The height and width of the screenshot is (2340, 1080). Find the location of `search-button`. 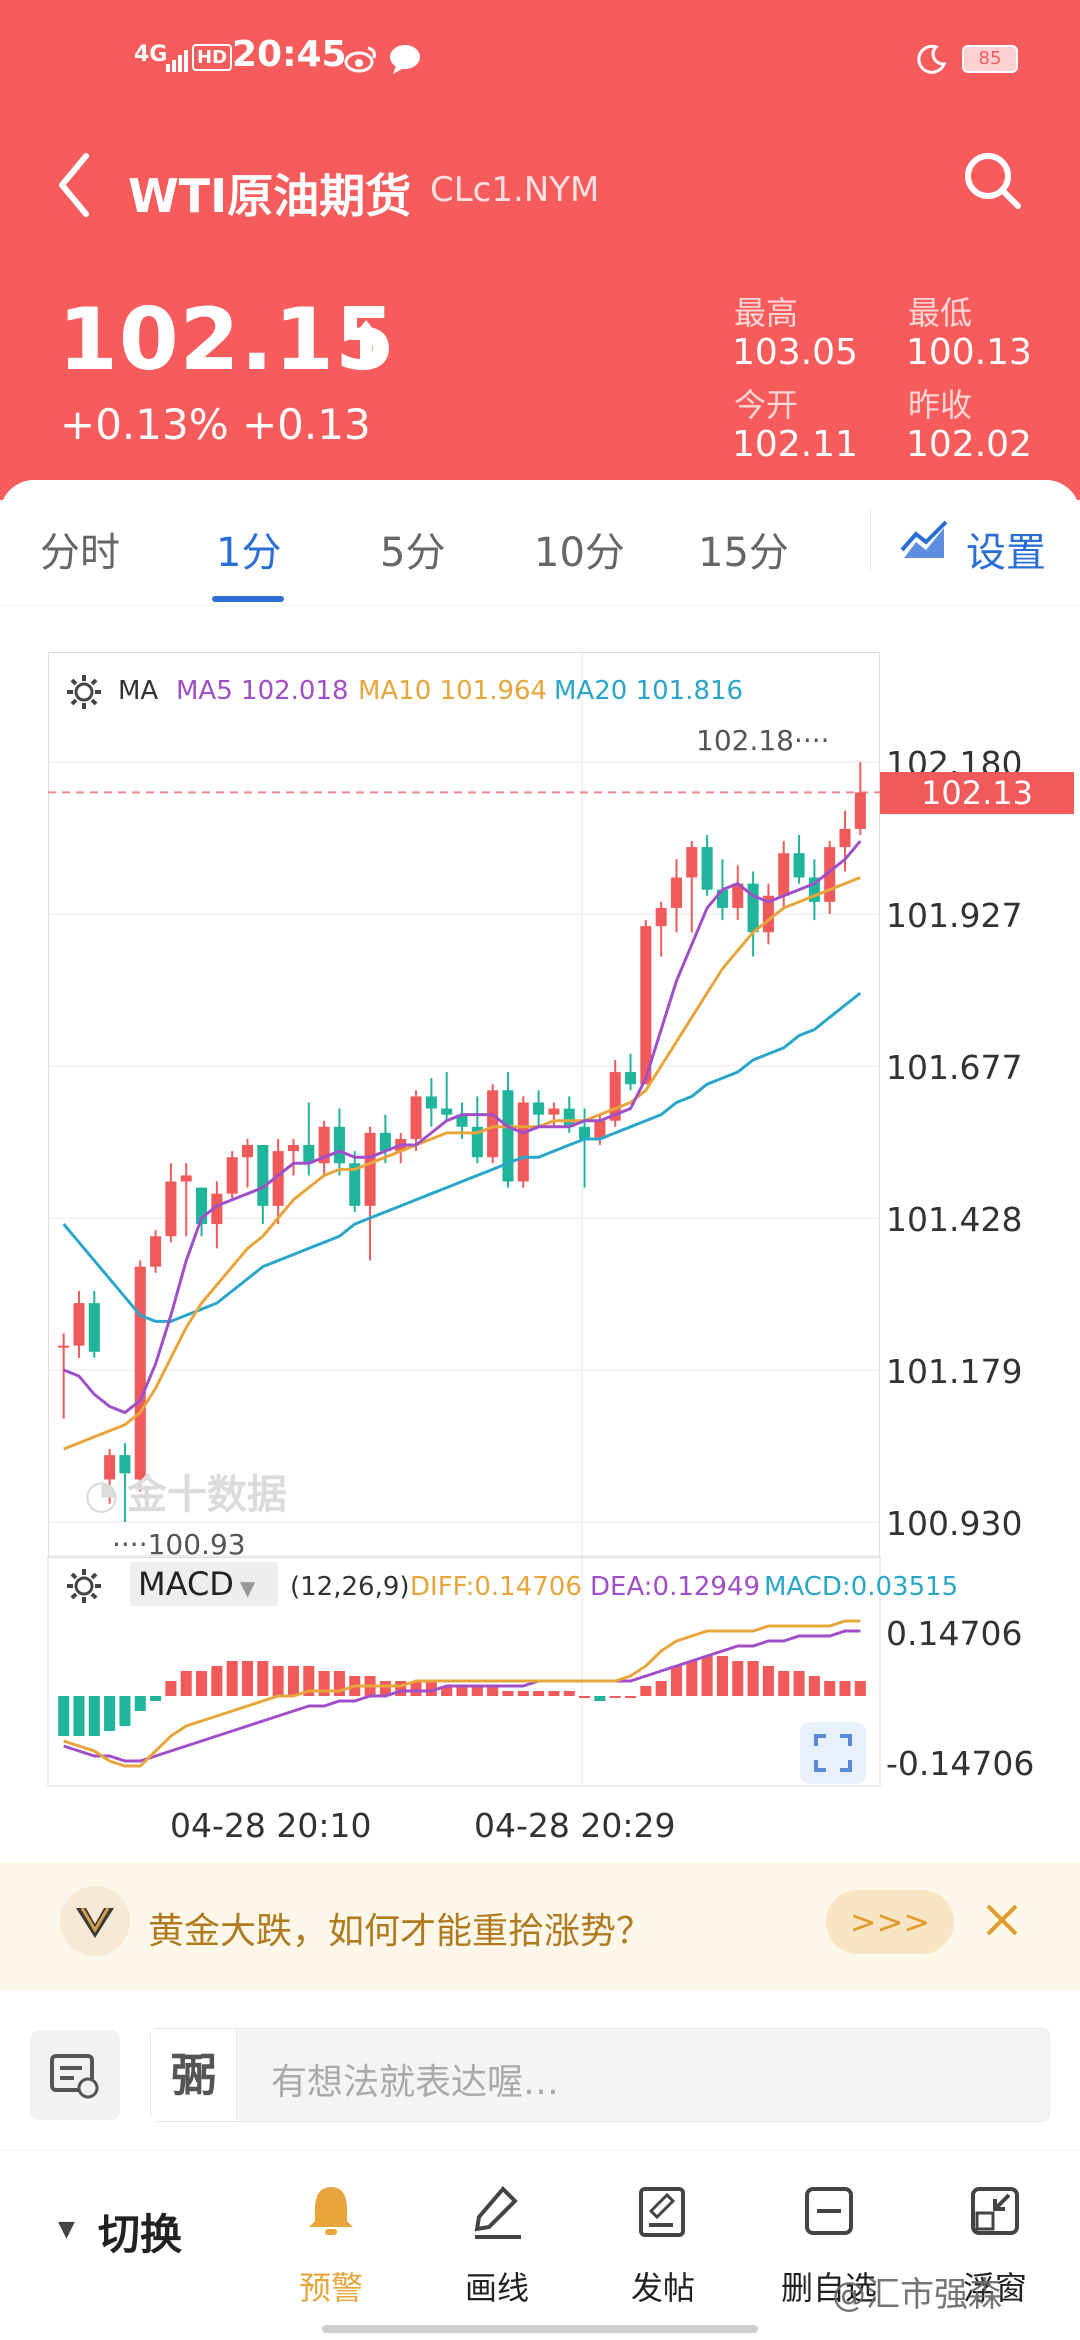

search-button is located at coordinates (992, 182).